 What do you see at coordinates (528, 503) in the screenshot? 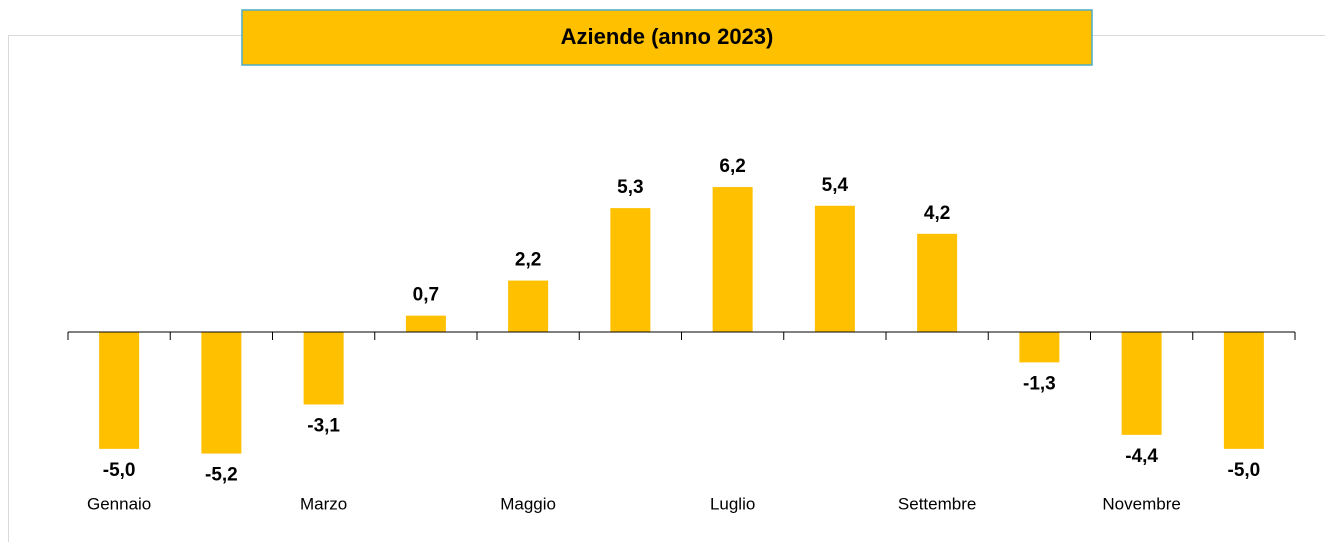
I see `x-tick-label: Maggio` at bounding box center [528, 503].